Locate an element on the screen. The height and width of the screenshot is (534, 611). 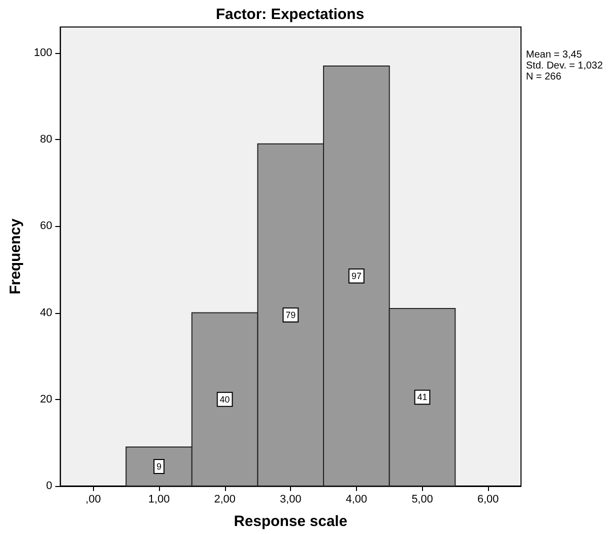
y-tick-label: 0 is located at coordinates (49, 486).